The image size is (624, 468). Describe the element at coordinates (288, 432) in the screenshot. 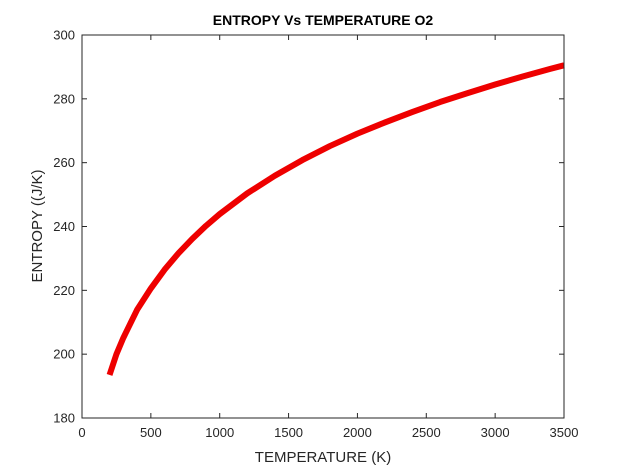

I see `x-tick-label: 1500` at that location.